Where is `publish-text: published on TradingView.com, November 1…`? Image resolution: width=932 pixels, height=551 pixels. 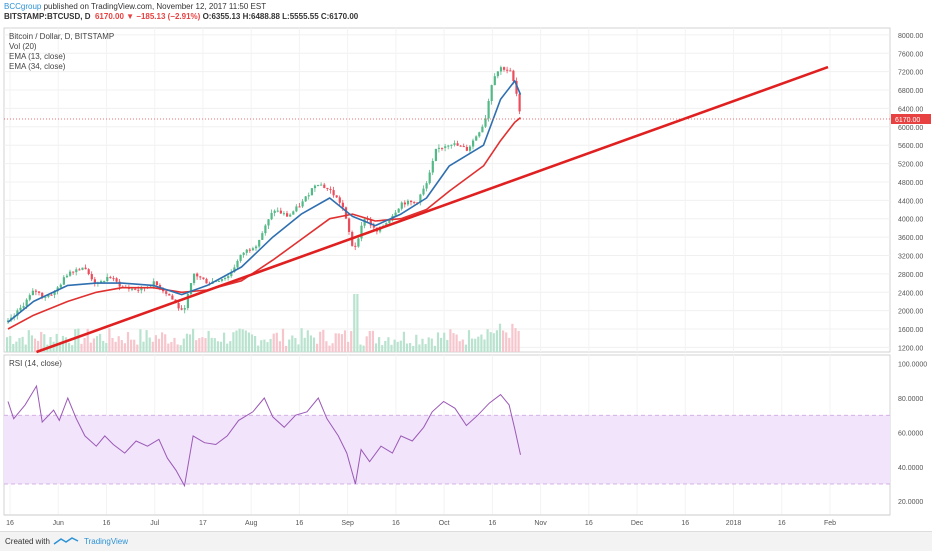
publish-text: published on TradingView.com, November 1… is located at coordinates (154, 6).